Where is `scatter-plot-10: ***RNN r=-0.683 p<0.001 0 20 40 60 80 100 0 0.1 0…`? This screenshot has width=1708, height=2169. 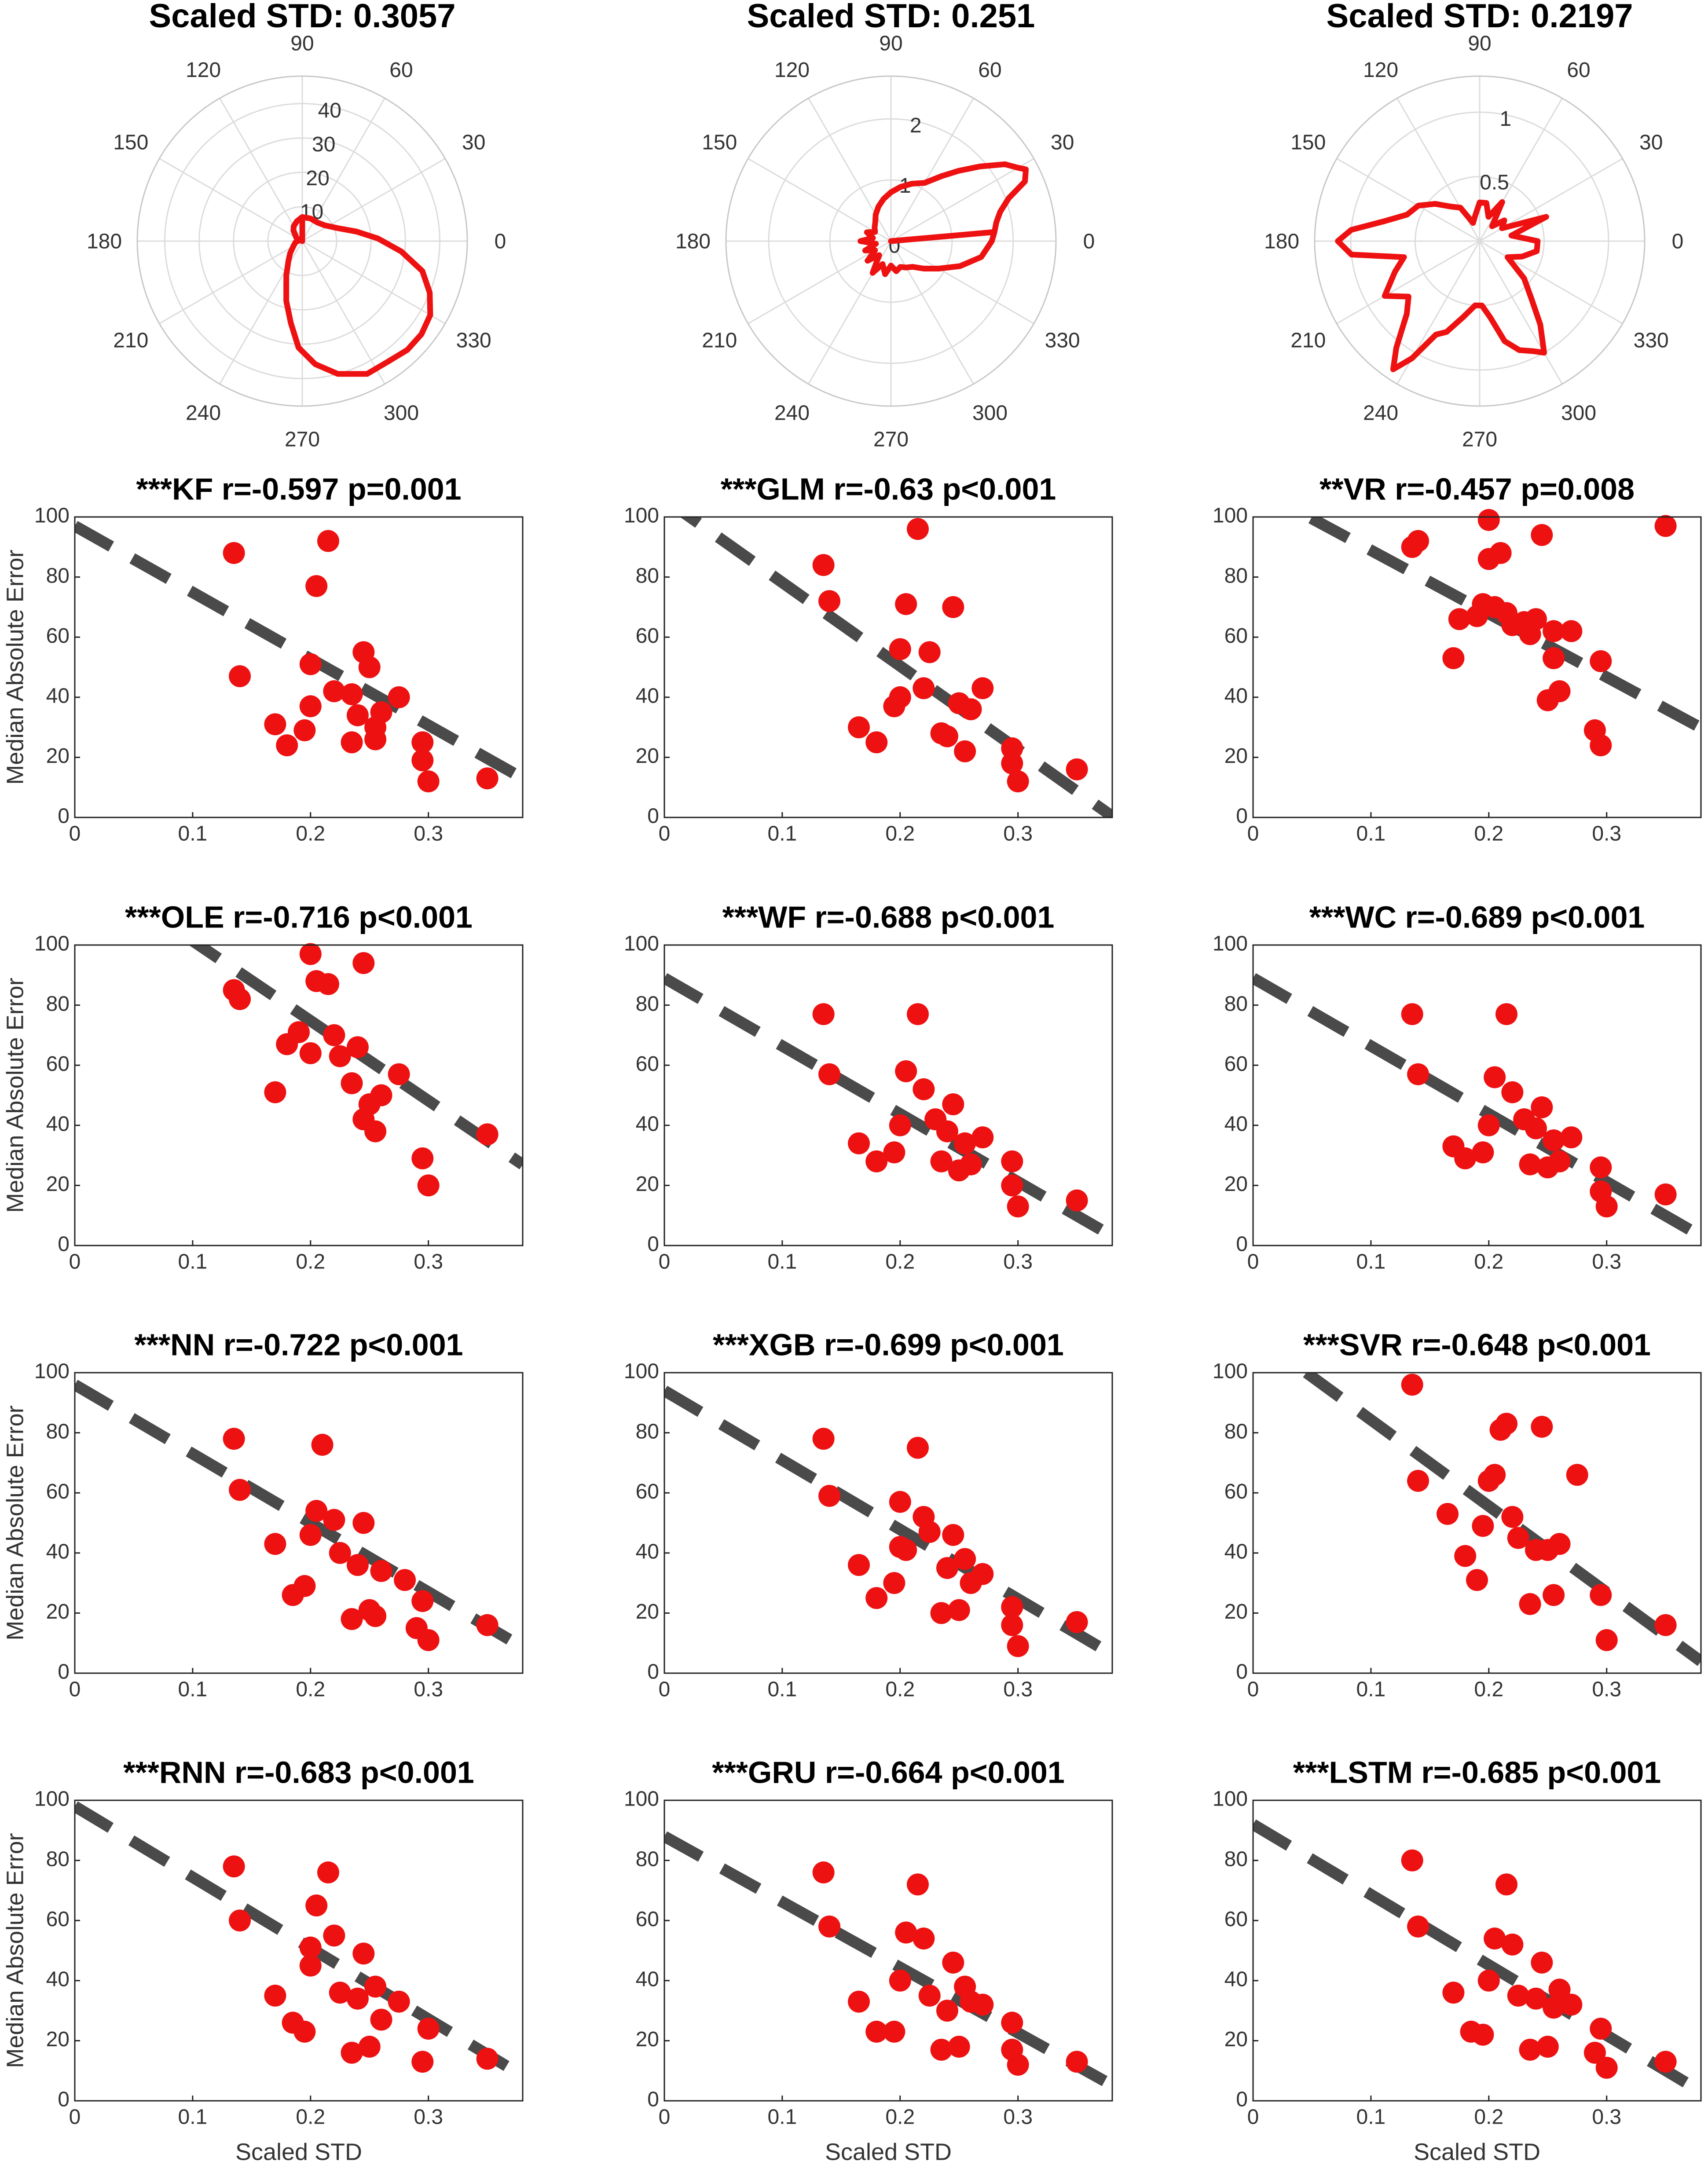
scatter-plot-10: ***RNN r=-0.683 p<0.001 0 20 40 60 80 100 0 0.1 0… is located at coordinates (263, 1960).